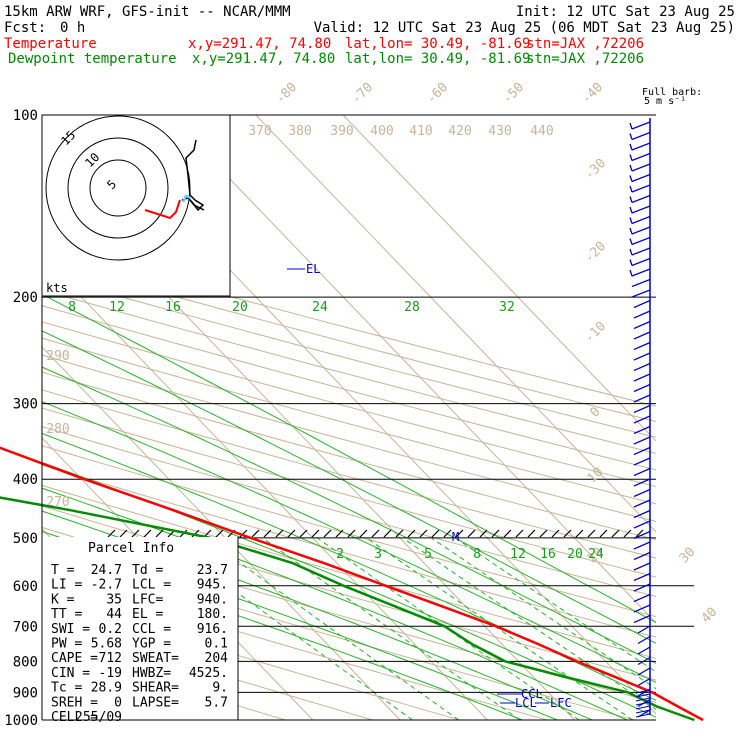 Image resolution: width=740 pixels, height=740 pixels. What do you see at coordinates (155, 658) in the screenshot?
I see `parcel-row-label: SWEAT=` at bounding box center [155, 658].